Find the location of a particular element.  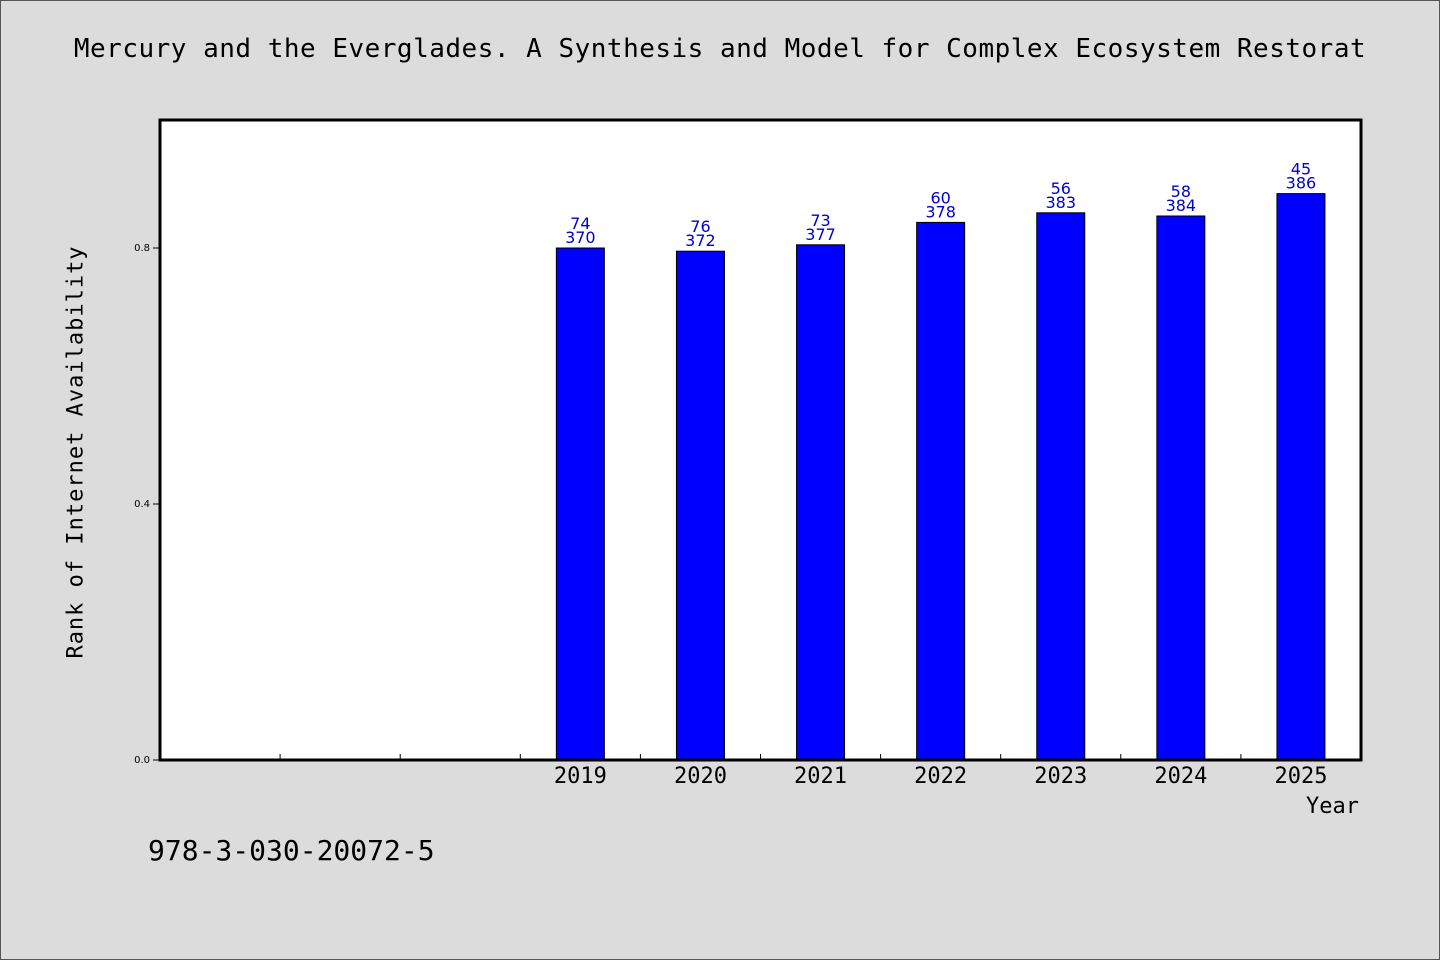

bar-label-top: 60 is located at coordinates (940, 197).